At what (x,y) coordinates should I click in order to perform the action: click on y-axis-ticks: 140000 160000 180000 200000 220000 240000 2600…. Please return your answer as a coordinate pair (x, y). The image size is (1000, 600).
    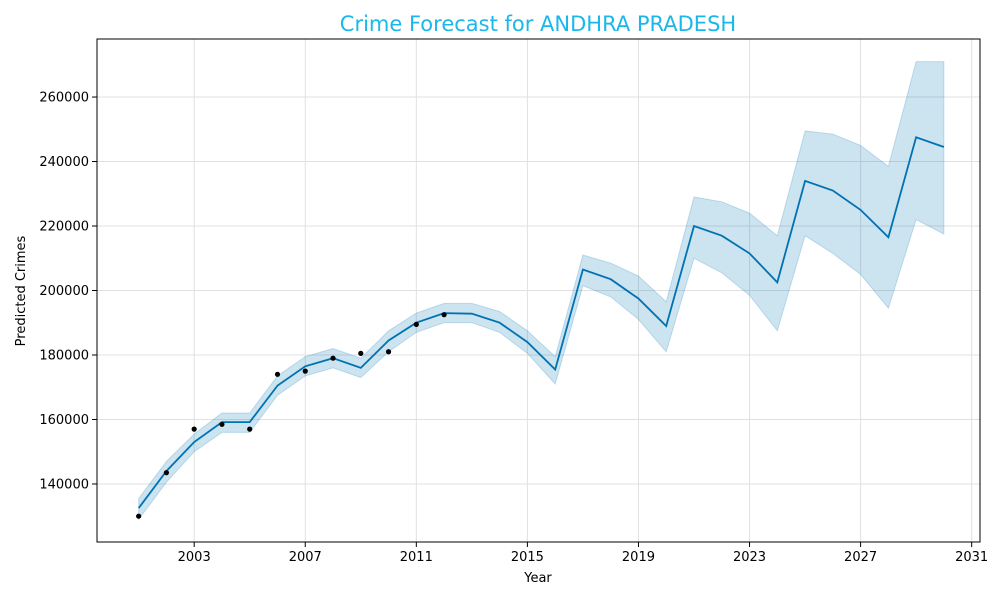
    Looking at the image, I should click on (68, 291).